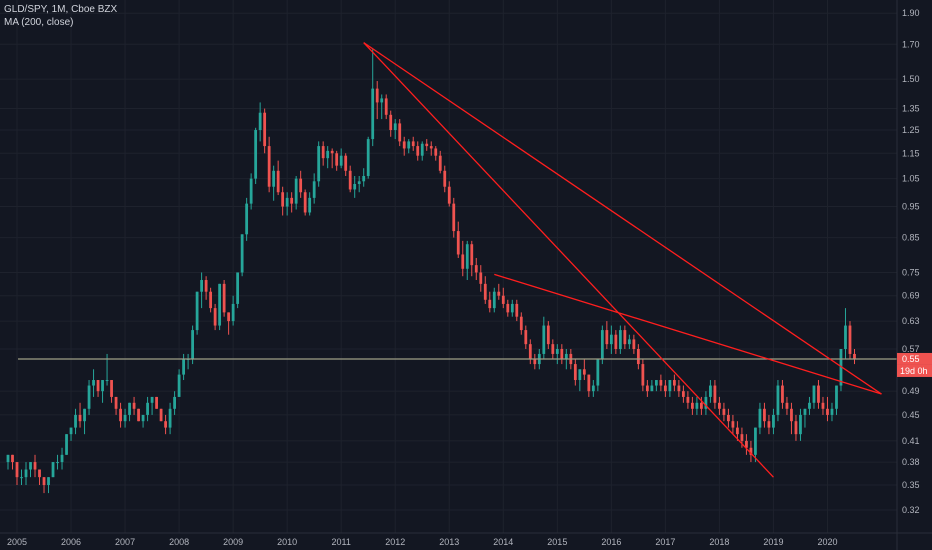 The image size is (932, 550). What do you see at coordinates (911, 153) in the screenshot?
I see `y-tick-label: 1.15` at bounding box center [911, 153].